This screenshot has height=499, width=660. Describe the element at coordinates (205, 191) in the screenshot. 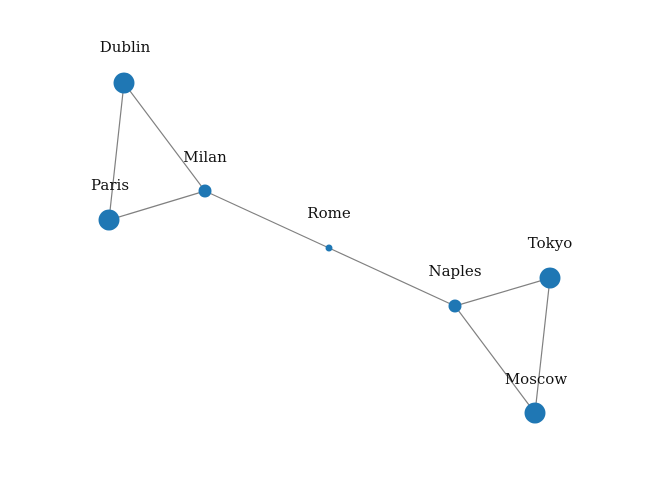

I see `node-milan` at that location.